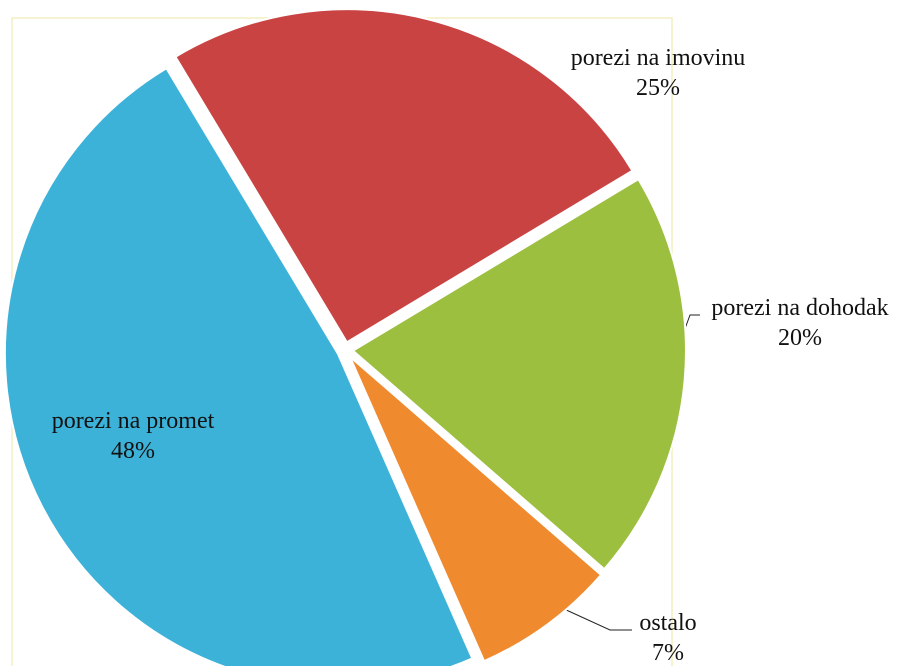  What do you see at coordinates (133, 421) in the screenshot?
I see `slice-label: porezi na promet` at bounding box center [133, 421].